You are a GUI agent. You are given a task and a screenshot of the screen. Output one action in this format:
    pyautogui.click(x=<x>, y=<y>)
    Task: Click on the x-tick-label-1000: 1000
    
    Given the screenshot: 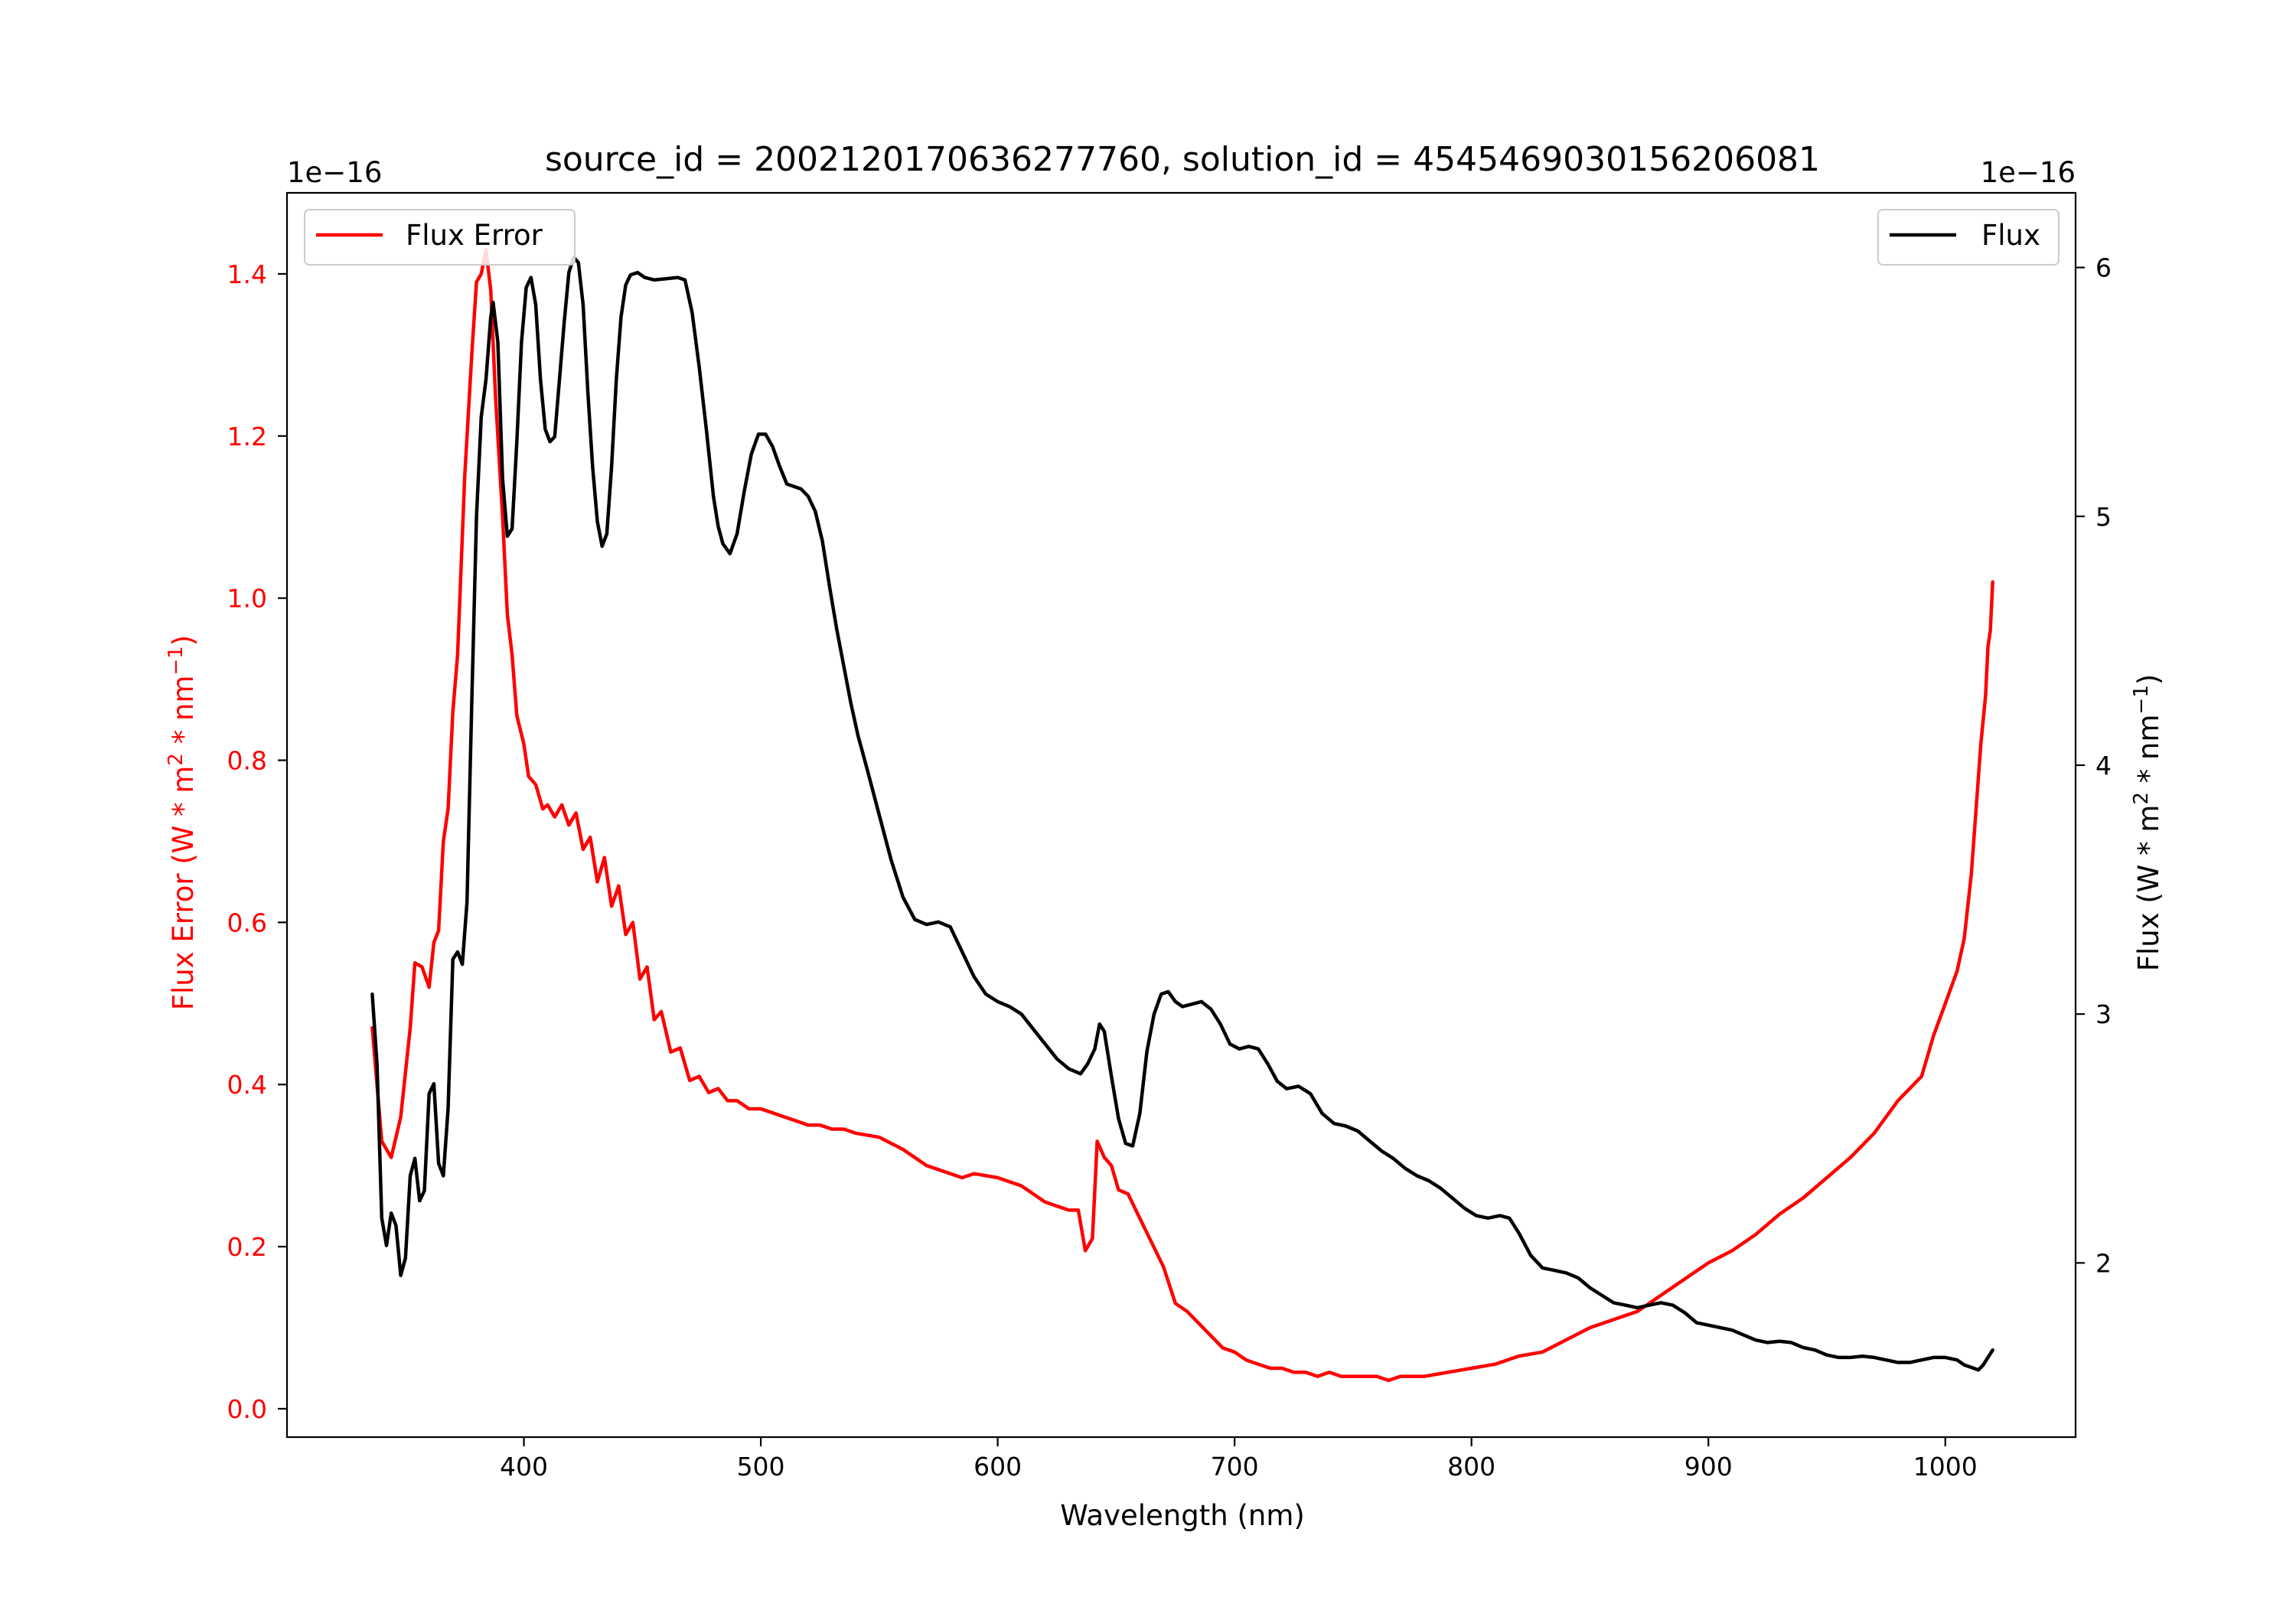 What is the action you would take?
    pyautogui.click(x=1945, y=1467)
    